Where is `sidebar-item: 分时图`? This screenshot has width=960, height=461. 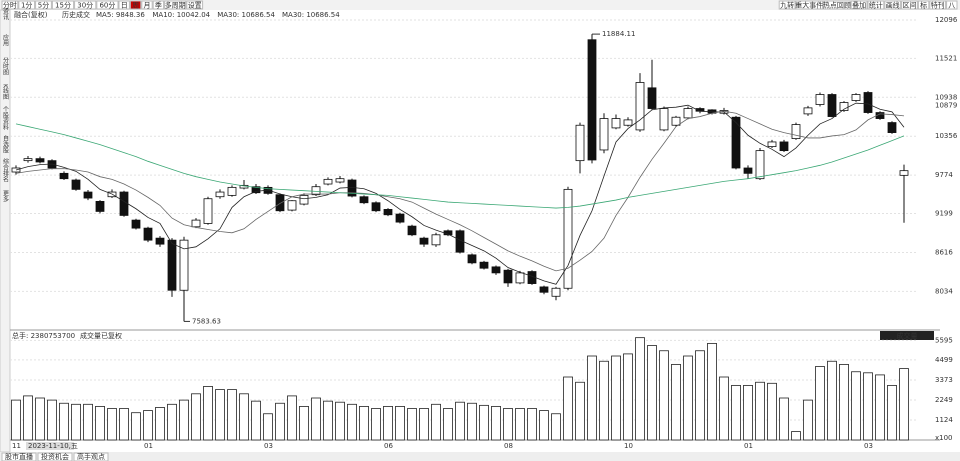 sidebar-item: 分时图 is located at coordinates (5, 66).